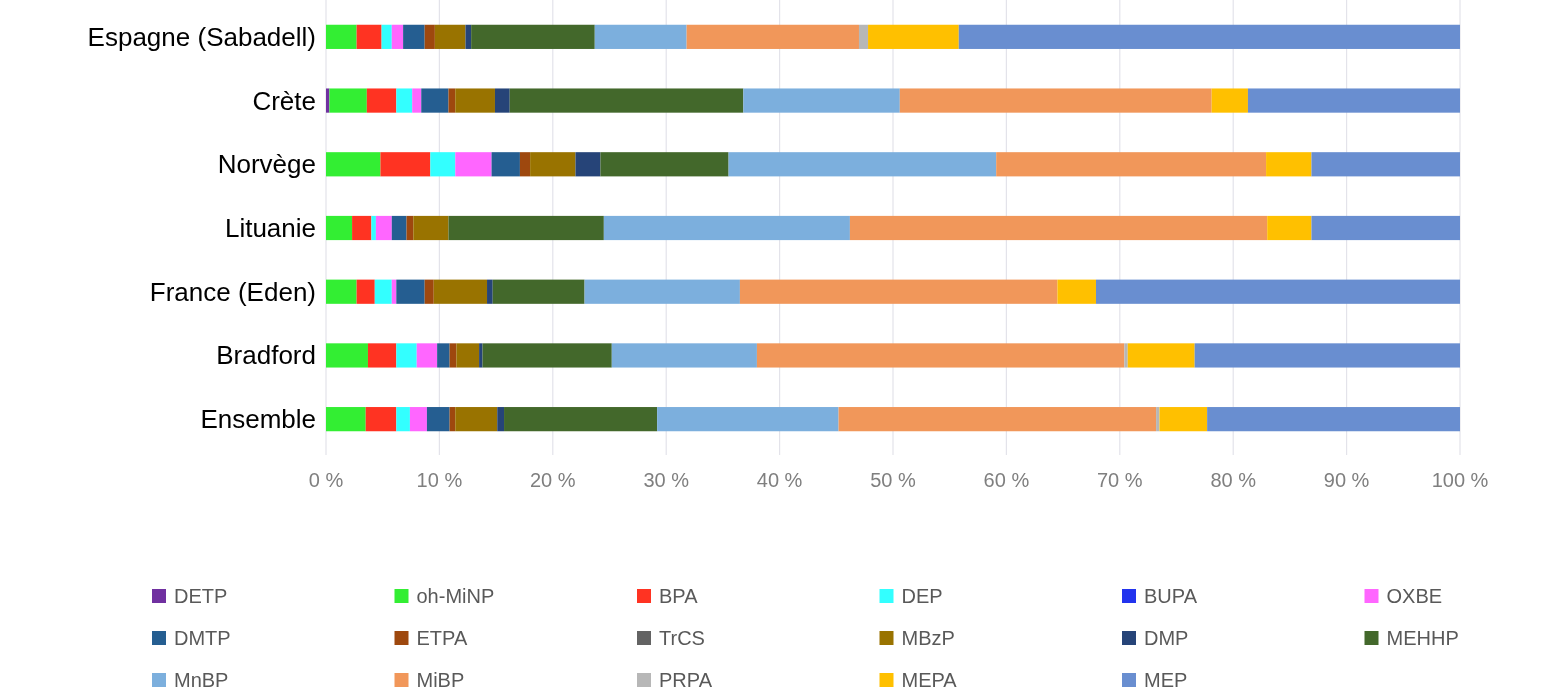 This screenshot has width=1552, height=697. I want to click on x-tick-label: 10 %, so click(439, 480).